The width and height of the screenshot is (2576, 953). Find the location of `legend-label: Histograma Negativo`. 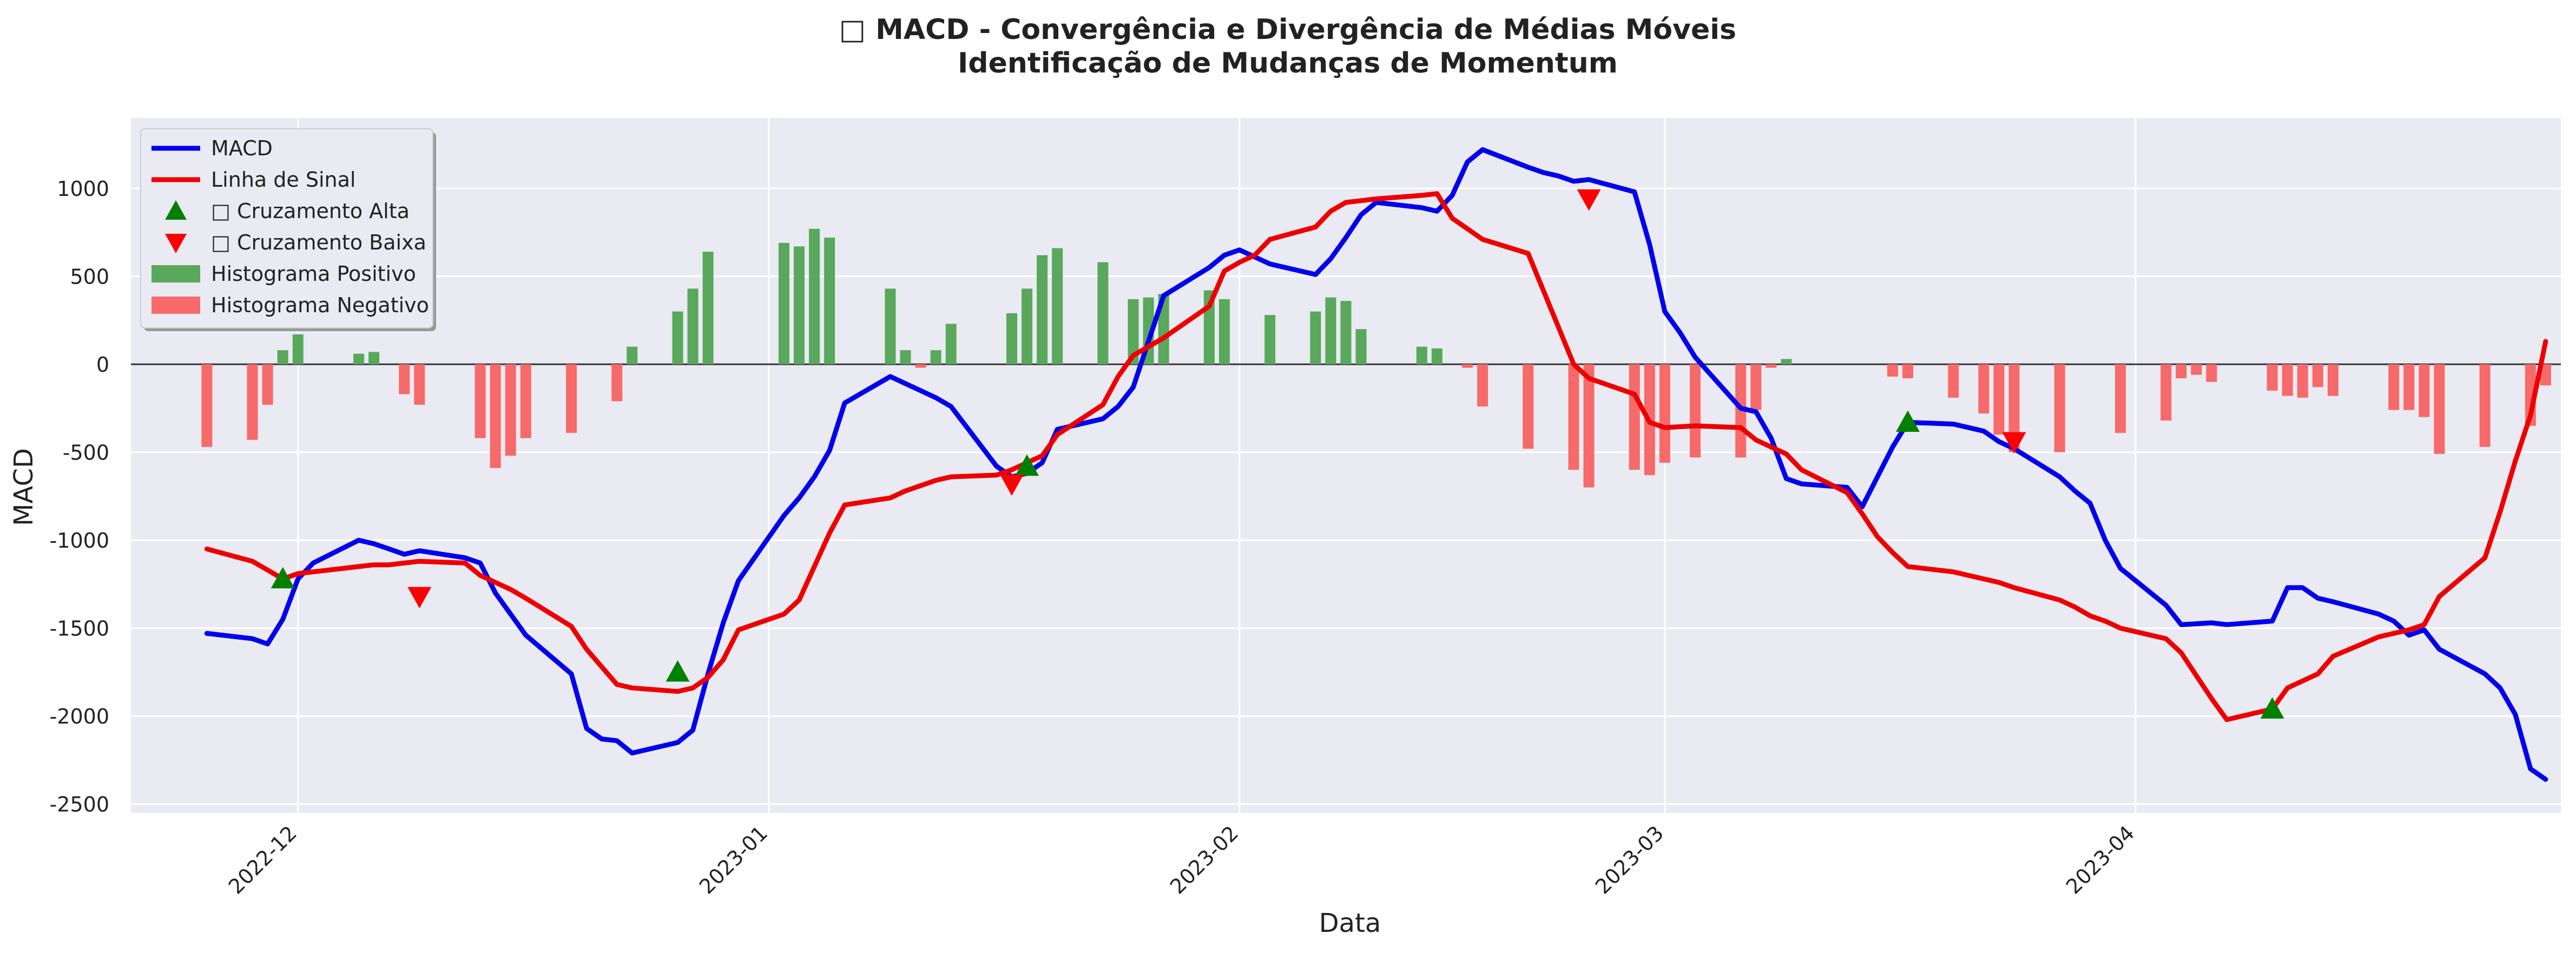

legend-label: Histograma Negativo is located at coordinates (320, 305).